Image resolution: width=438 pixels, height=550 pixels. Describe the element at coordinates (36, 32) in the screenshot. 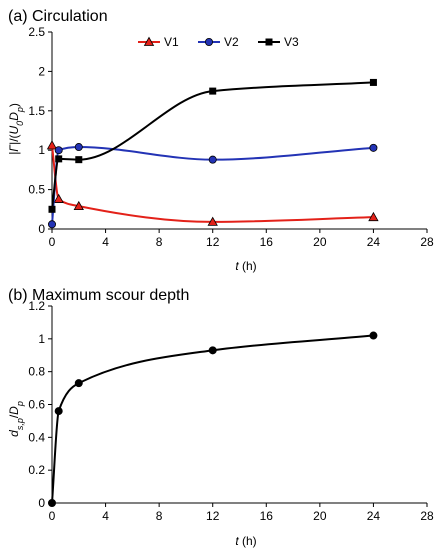

I see `chart-a-y-tick-label: 2.5` at that location.